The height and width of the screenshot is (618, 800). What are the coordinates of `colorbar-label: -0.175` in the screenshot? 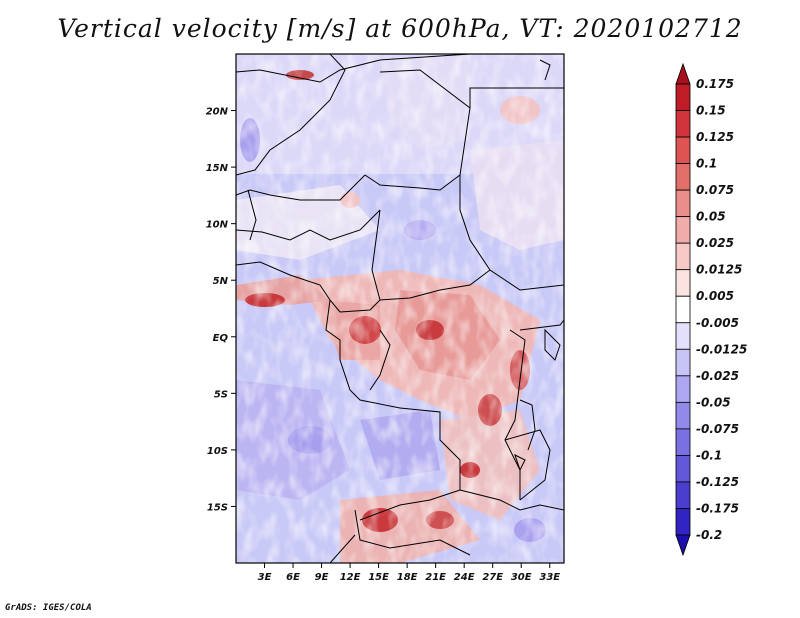 It's located at (717, 508).